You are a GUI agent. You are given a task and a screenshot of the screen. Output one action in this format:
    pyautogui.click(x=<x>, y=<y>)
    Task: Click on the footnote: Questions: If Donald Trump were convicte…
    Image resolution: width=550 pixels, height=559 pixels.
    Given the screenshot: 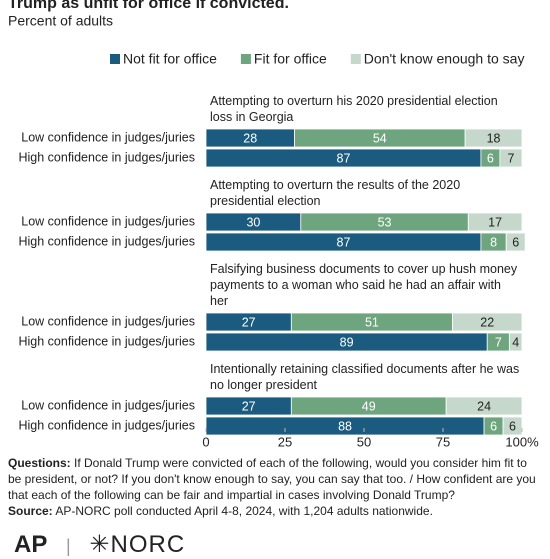 What is the action you would take?
    pyautogui.click(x=275, y=487)
    